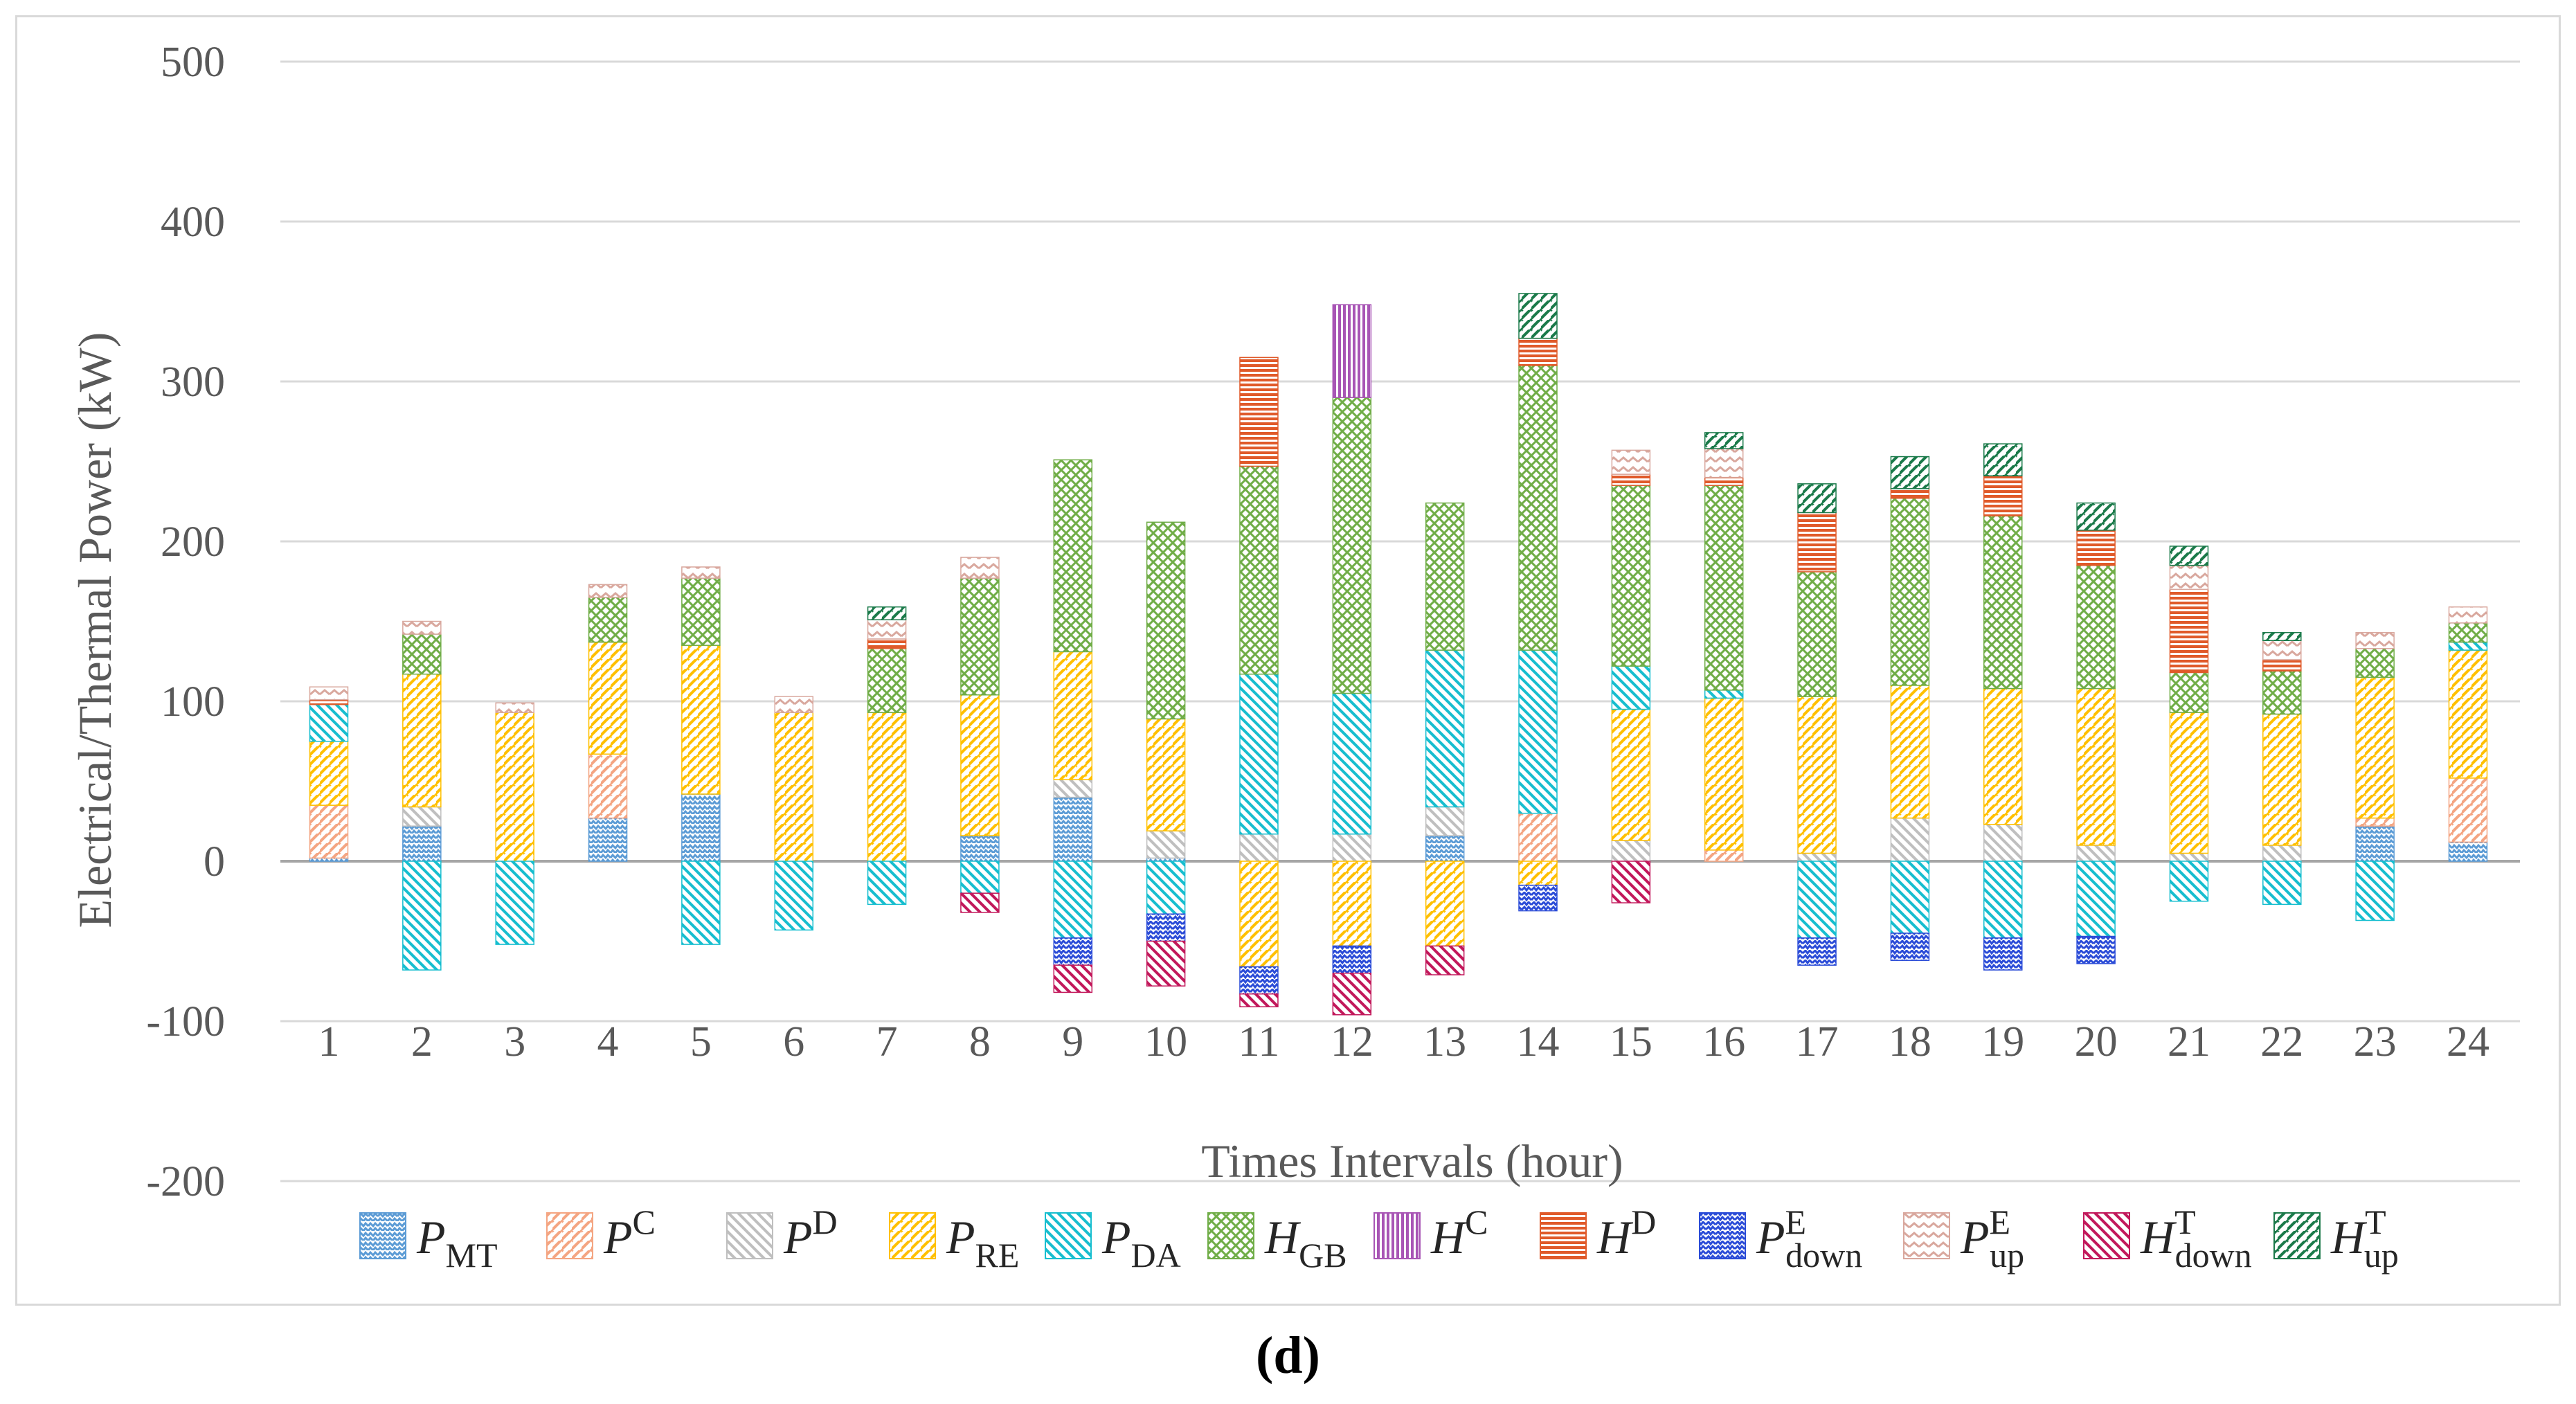  I want to click on bar-segment-P^E_up-h1, so click(329, 693).